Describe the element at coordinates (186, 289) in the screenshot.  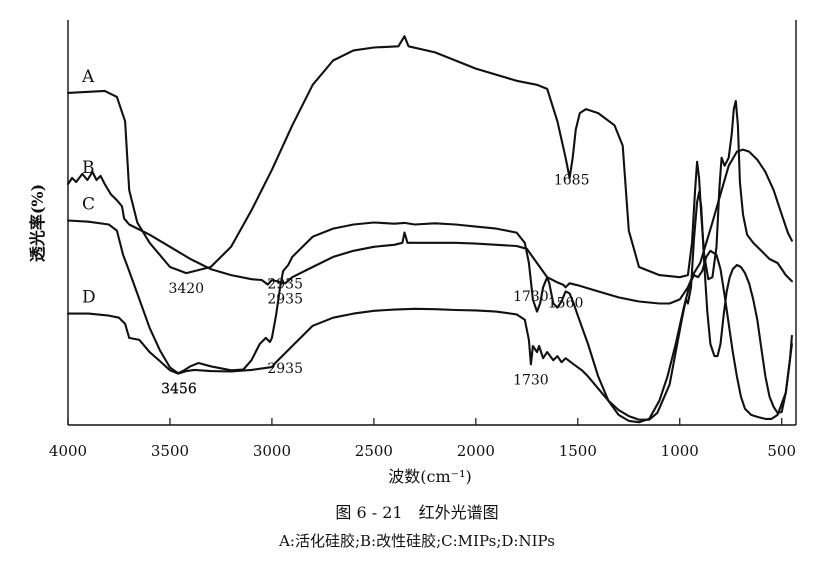
I see `peak-label: 3420` at that location.